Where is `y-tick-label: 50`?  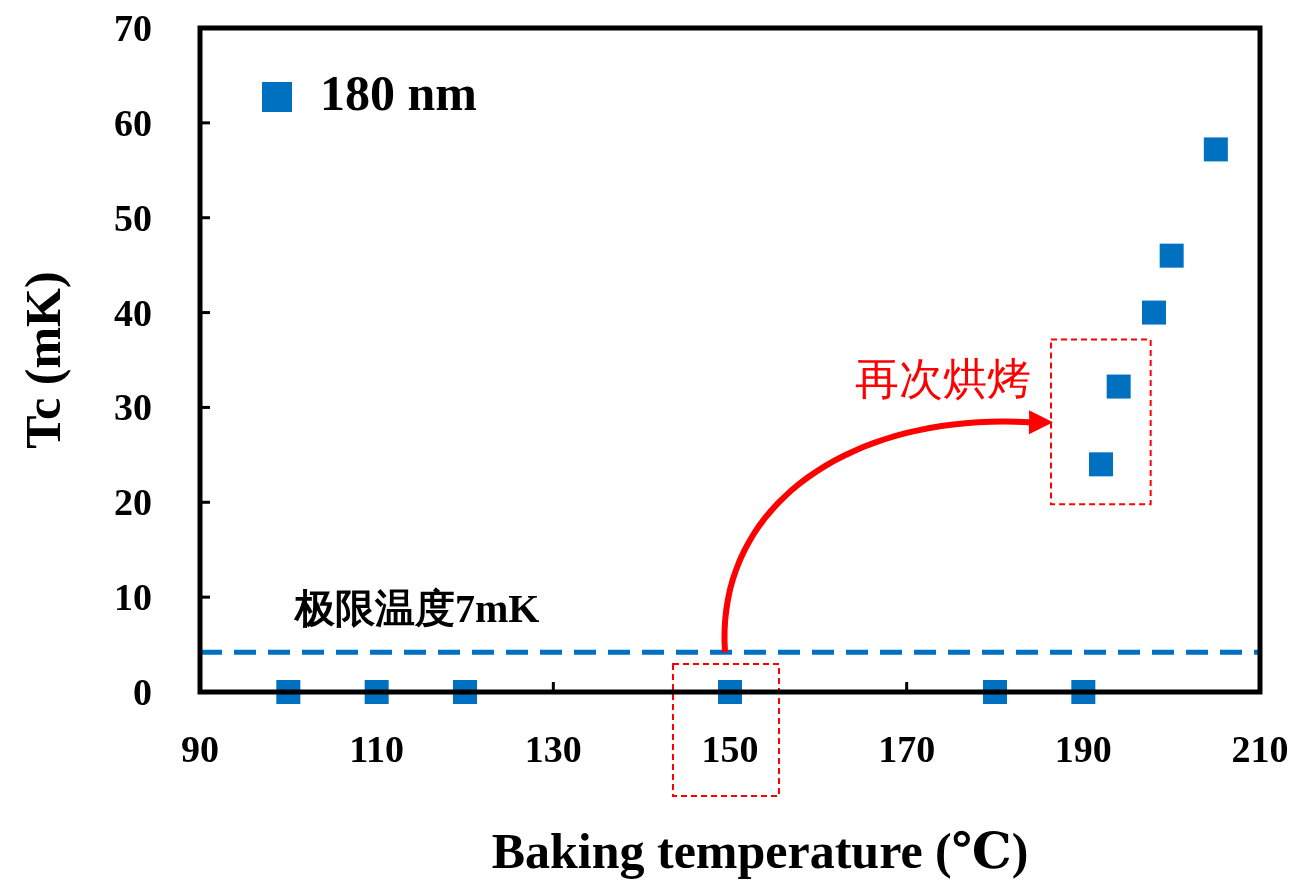
y-tick-label: 50 is located at coordinates (133, 217).